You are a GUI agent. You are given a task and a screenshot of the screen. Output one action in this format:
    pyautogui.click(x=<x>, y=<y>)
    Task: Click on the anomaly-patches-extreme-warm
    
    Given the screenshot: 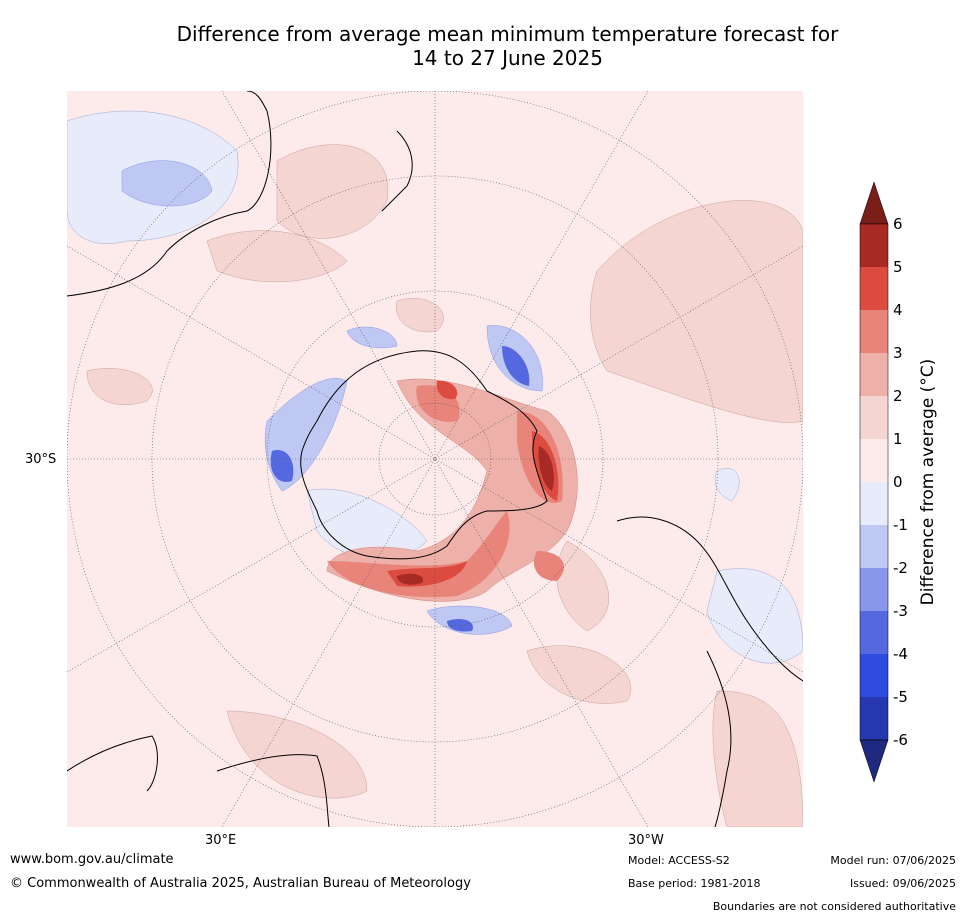 What is the action you would take?
    pyautogui.click(x=475, y=515)
    